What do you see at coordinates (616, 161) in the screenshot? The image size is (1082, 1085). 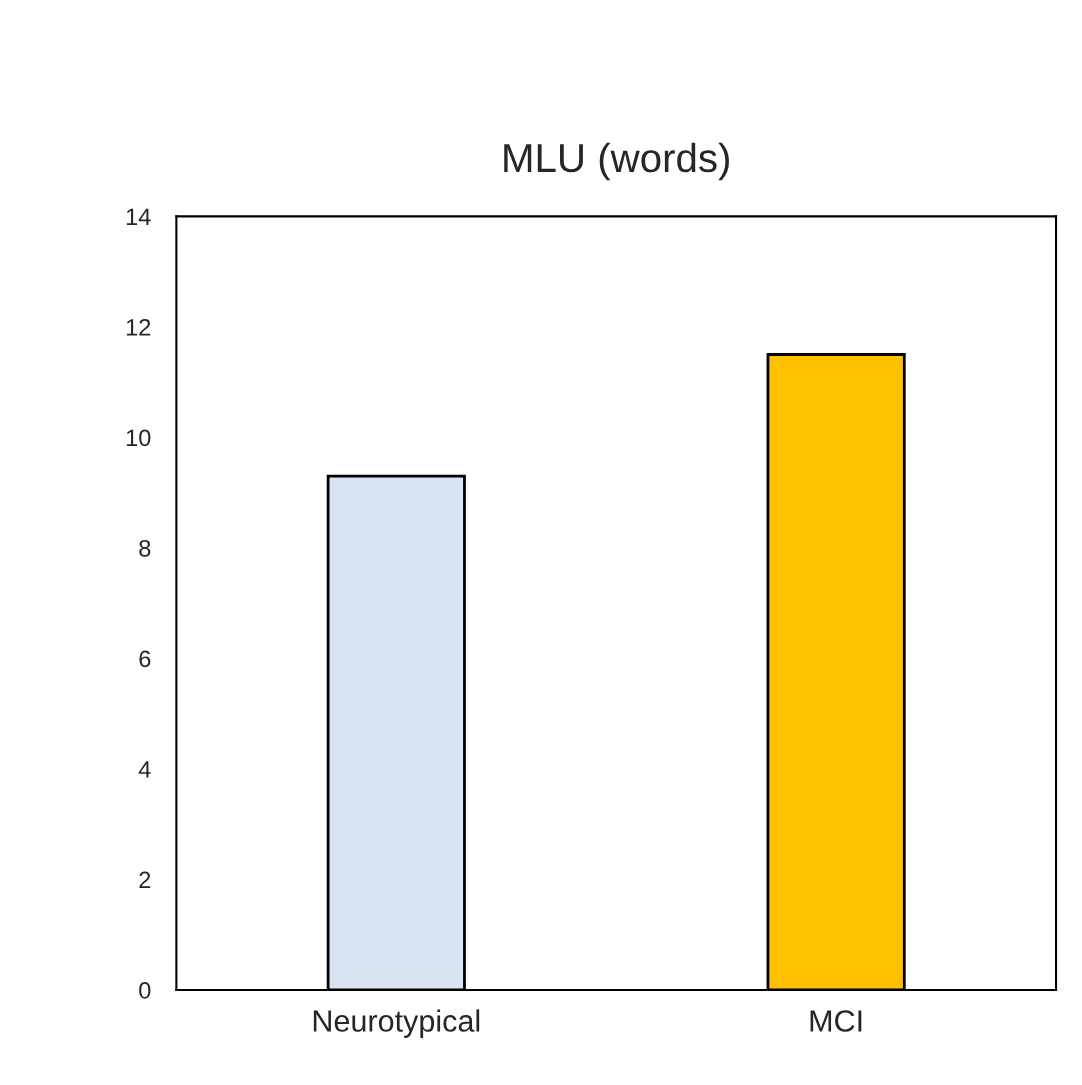 I see `chart-title: MLU (words)` at bounding box center [616, 161].